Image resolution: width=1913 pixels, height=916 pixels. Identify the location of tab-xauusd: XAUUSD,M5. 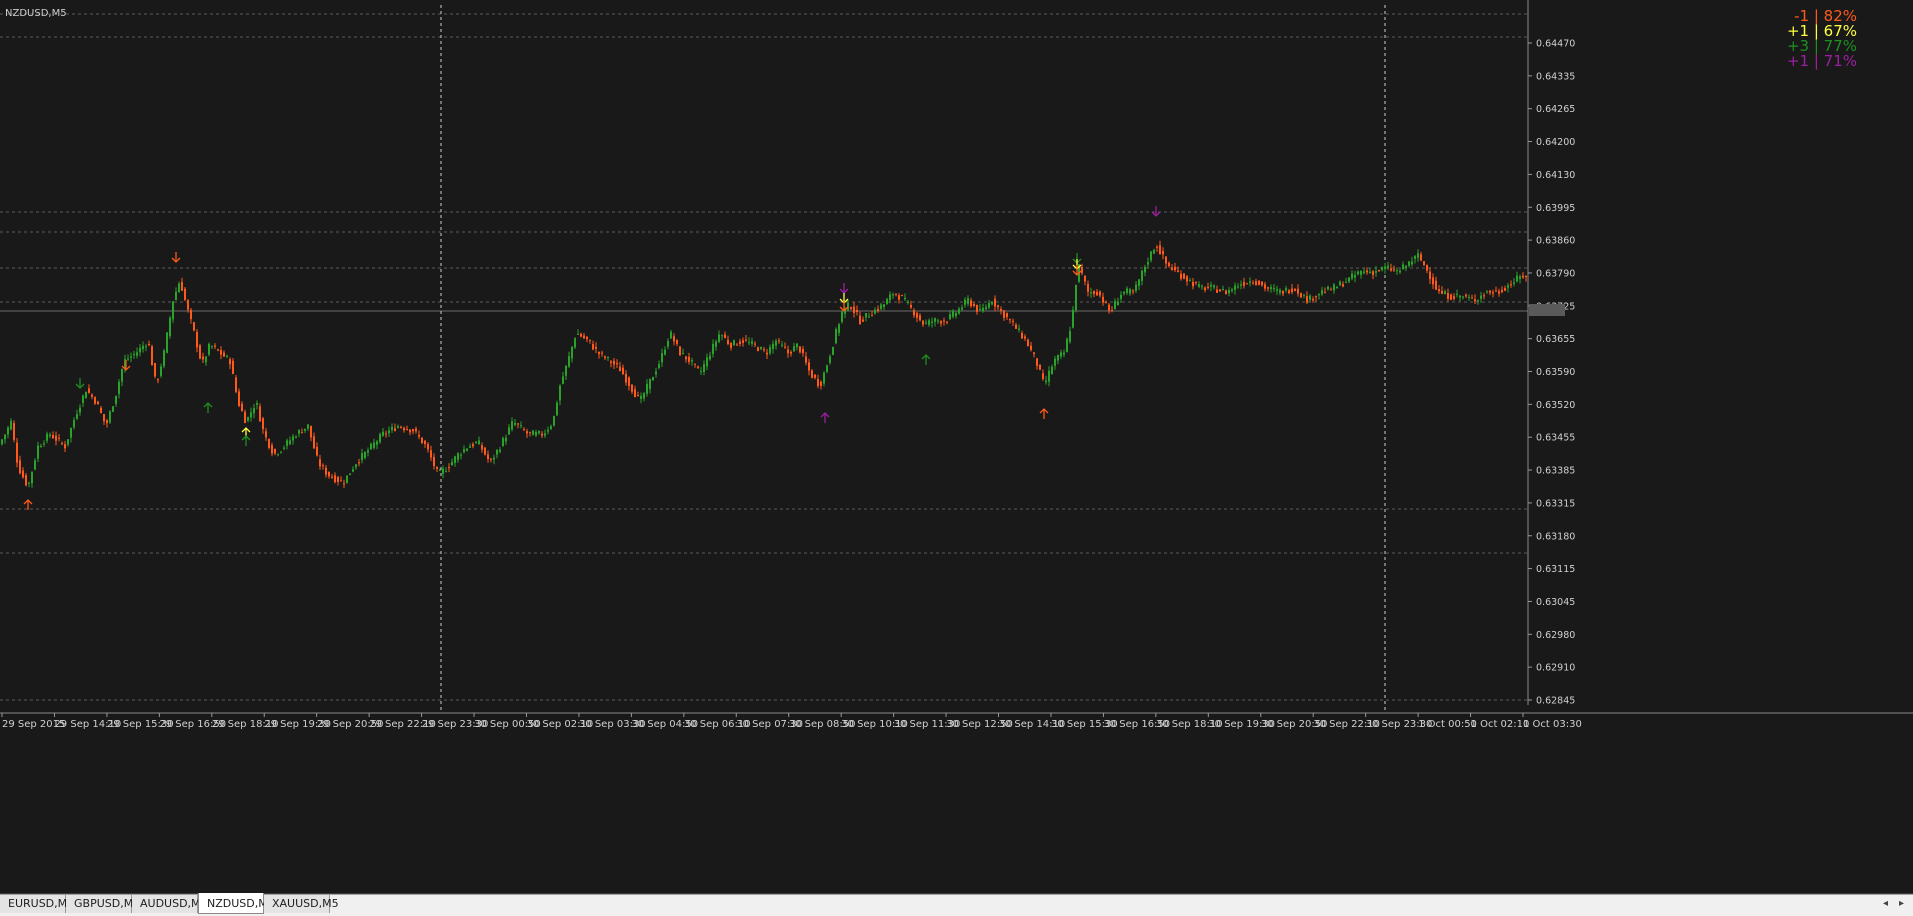
(301, 904).